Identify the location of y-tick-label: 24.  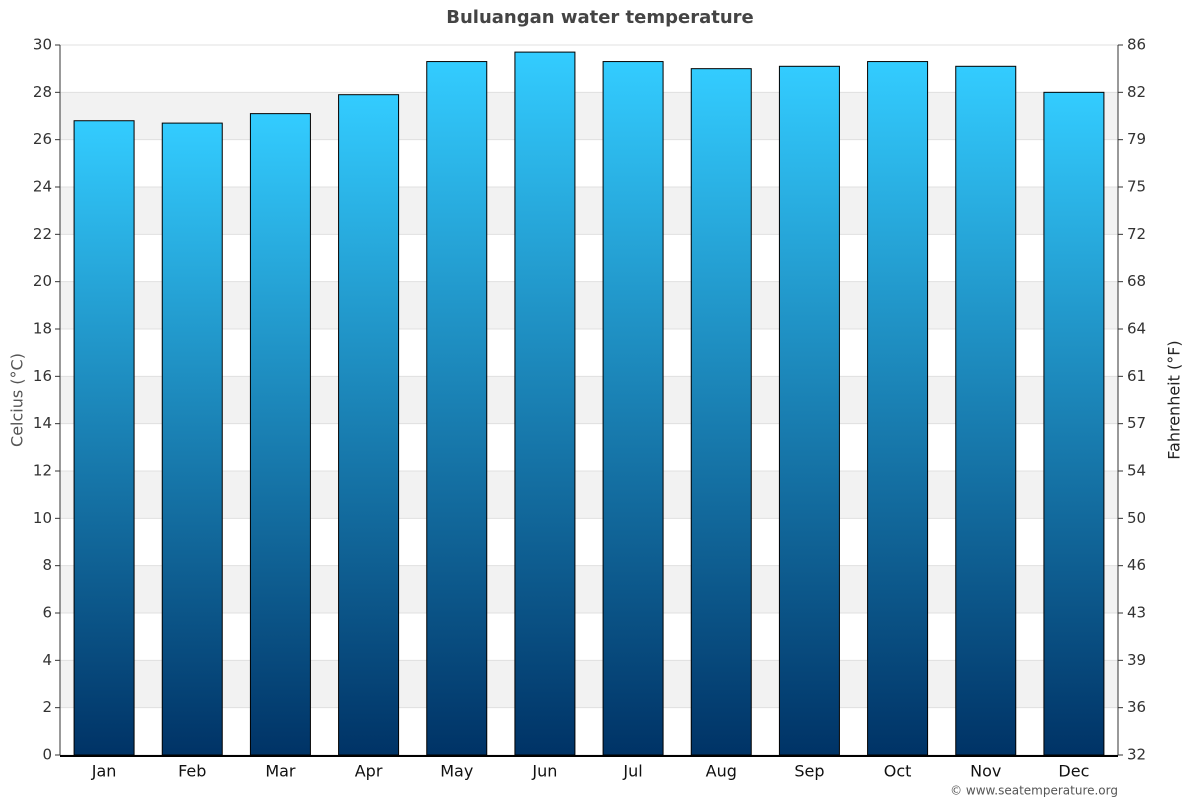
(42, 187).